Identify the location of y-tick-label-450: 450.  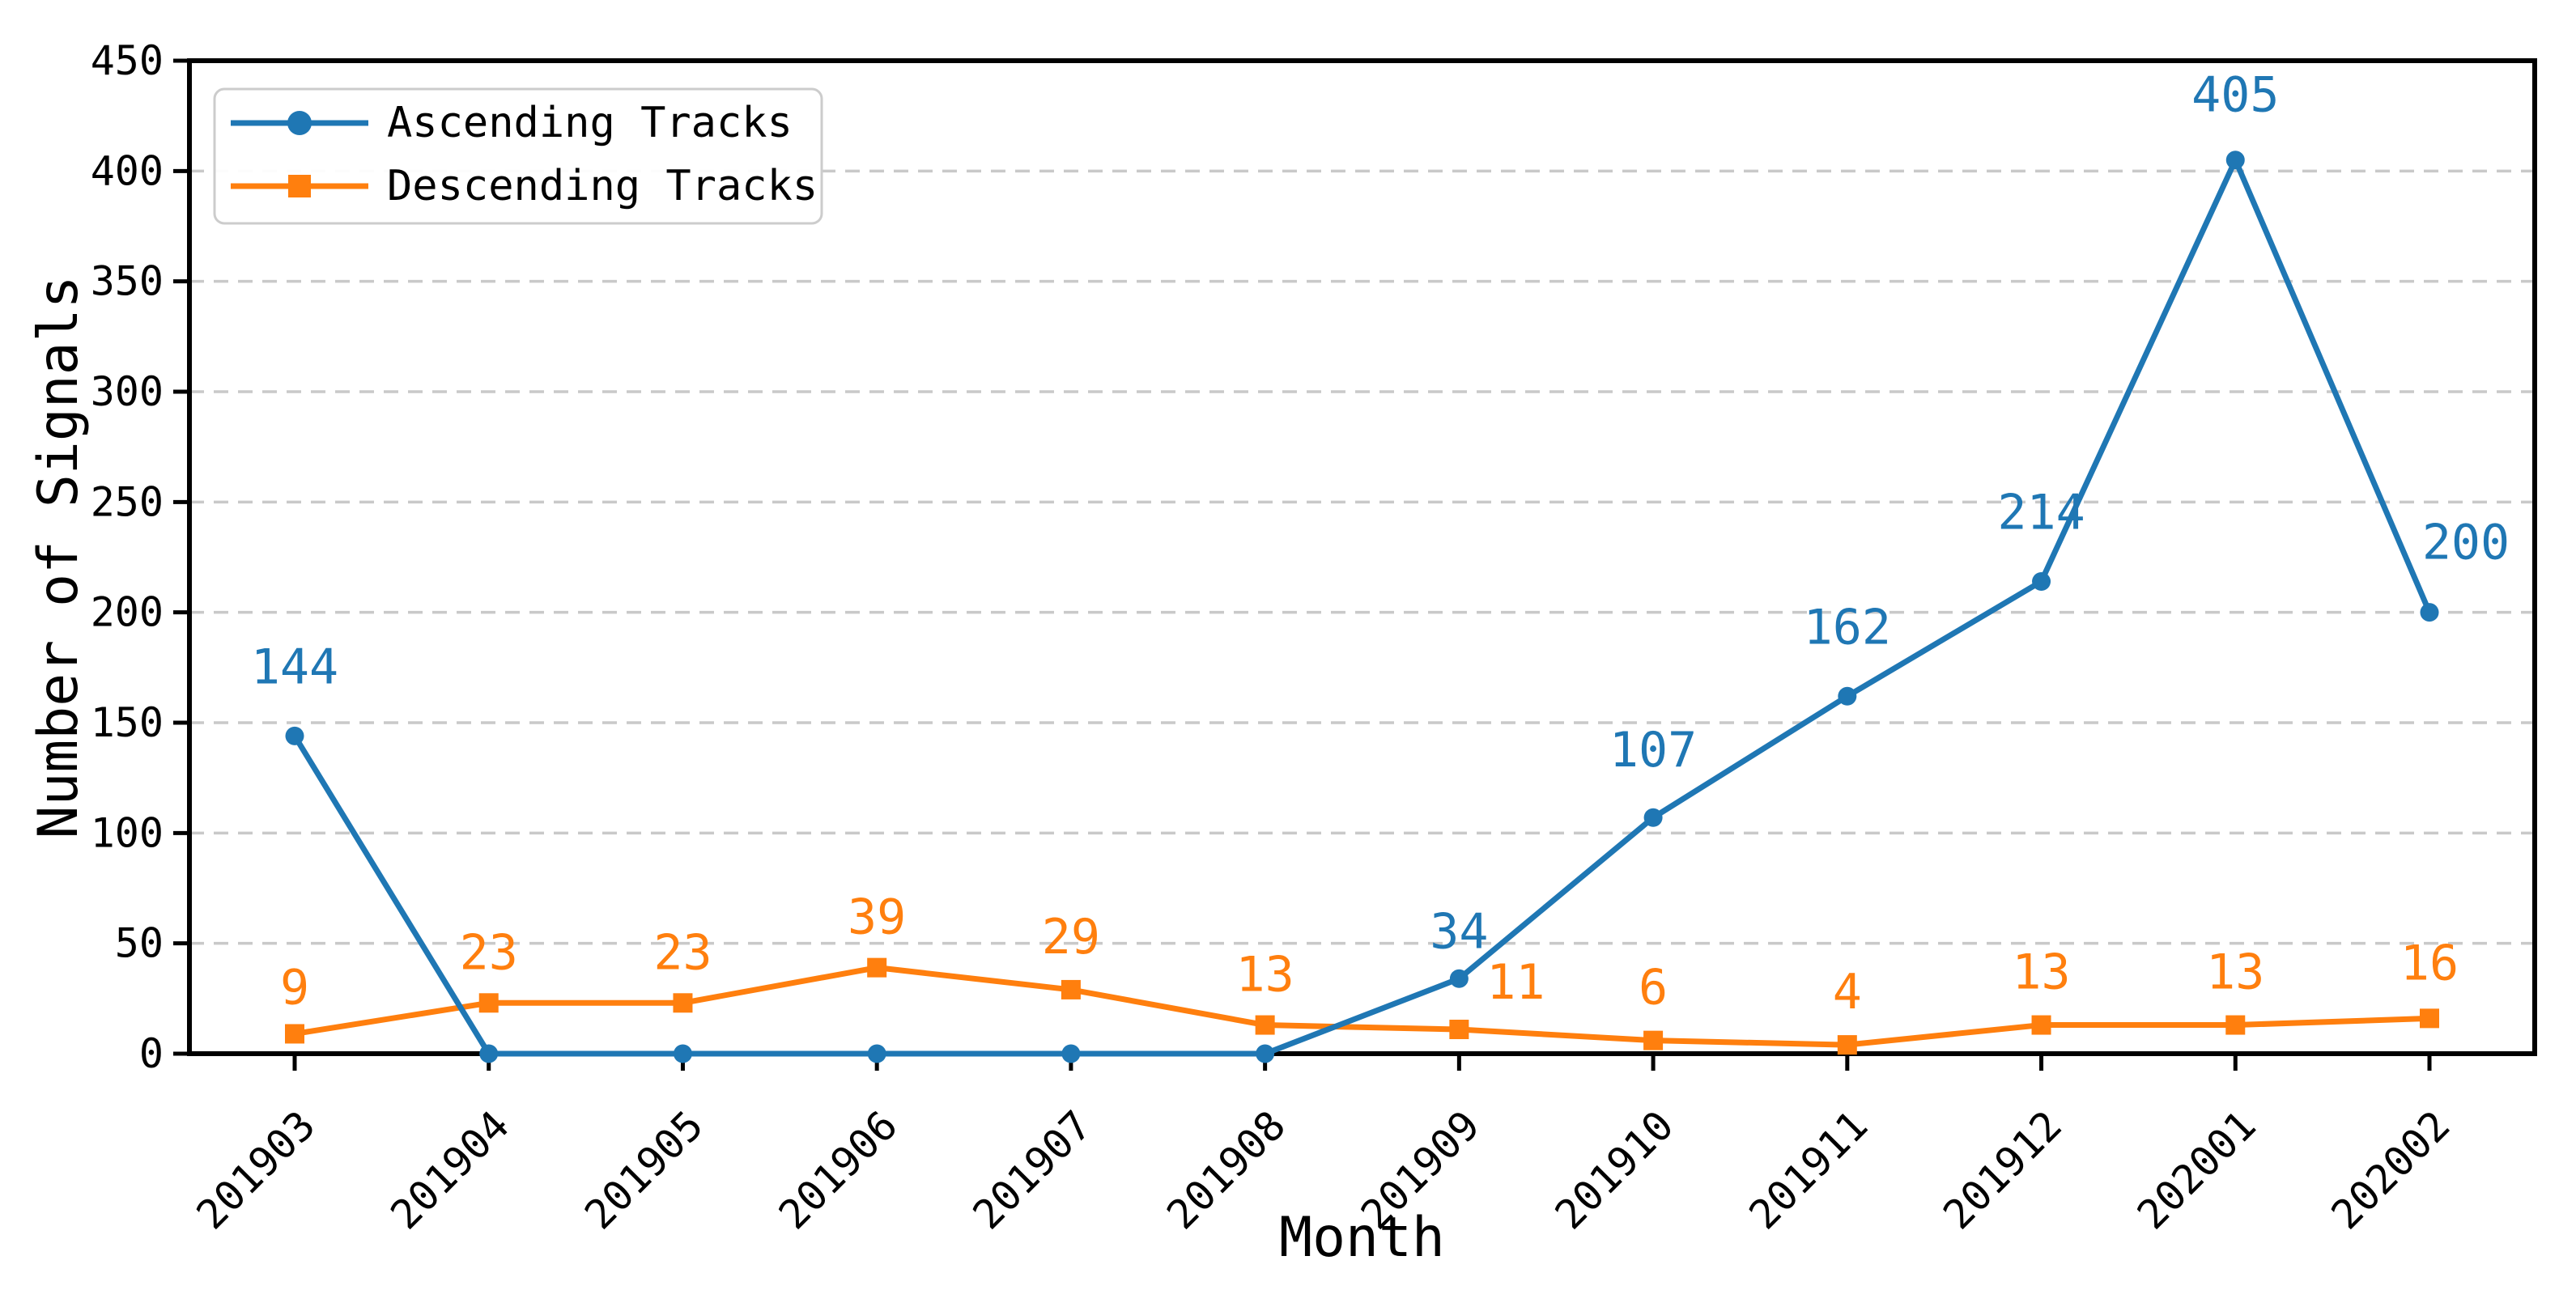
(127, 61).